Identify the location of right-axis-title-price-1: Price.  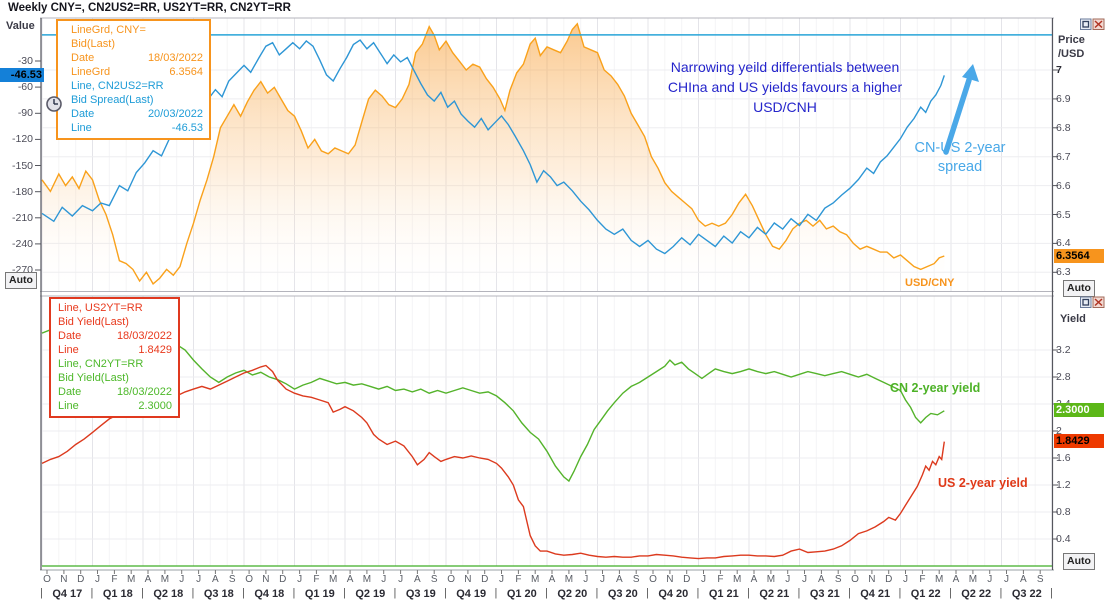
(1071, 40).